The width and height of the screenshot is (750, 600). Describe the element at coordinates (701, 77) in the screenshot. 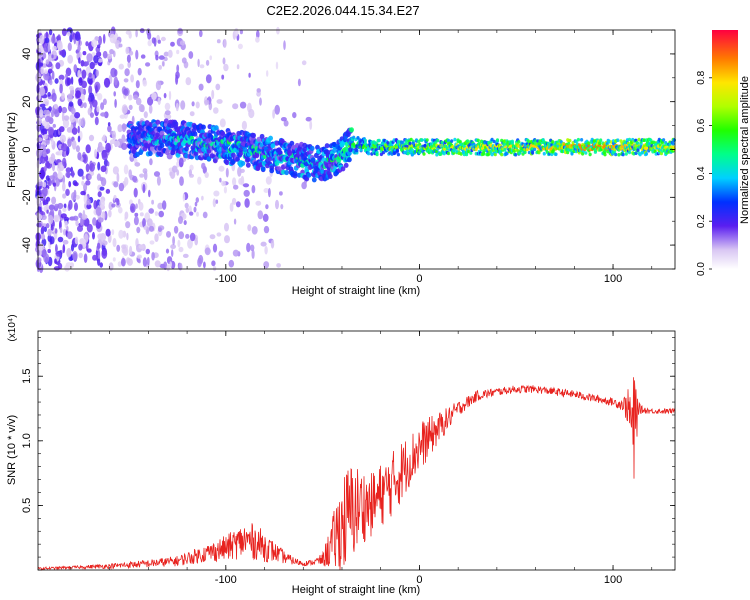

I see `colorbar-tick-label: 0.8` at that location.